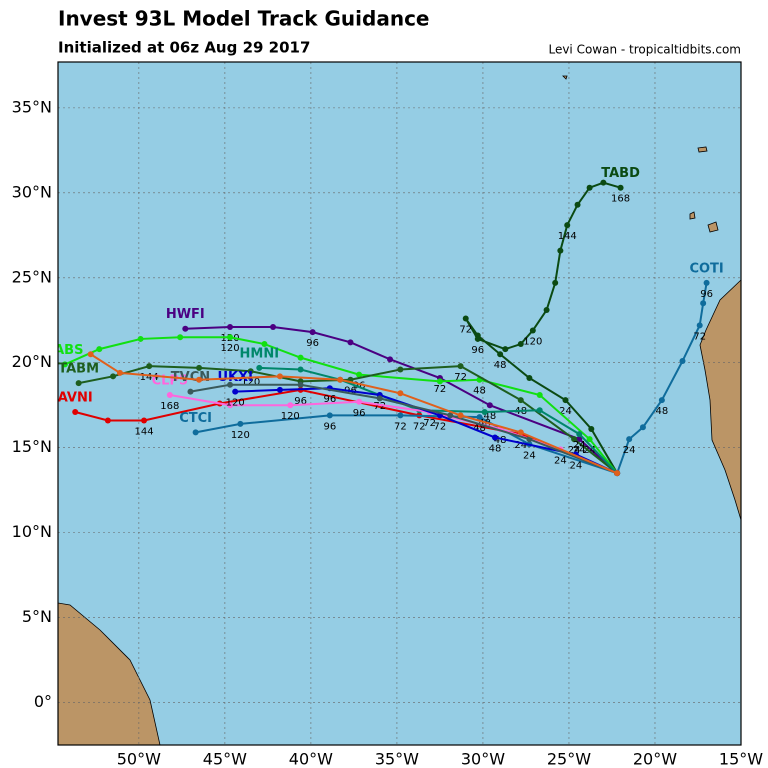 The width and height of the screenshot is (768, 768). Describe the element at coordinates (37, 616) in the screenshot. I see `y-tick-label: 5°N` at that location.